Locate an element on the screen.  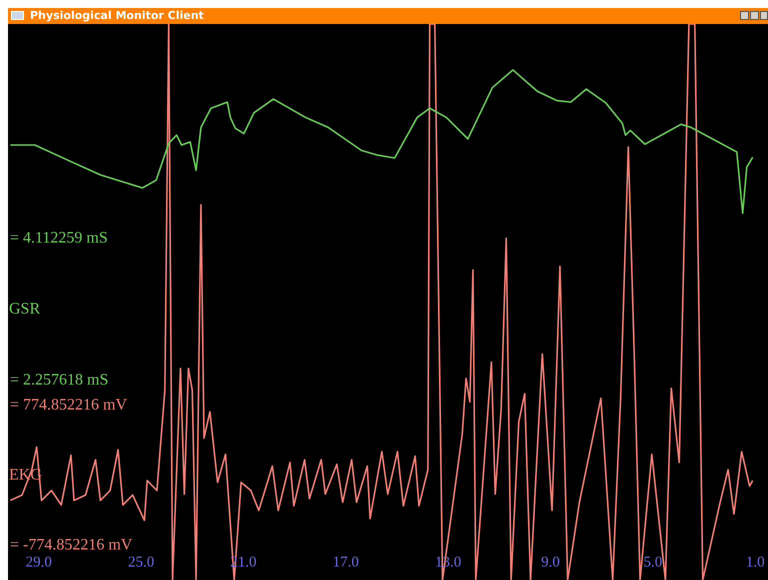
x-tick-label: 25.0 is located at coordinates (141, 562).